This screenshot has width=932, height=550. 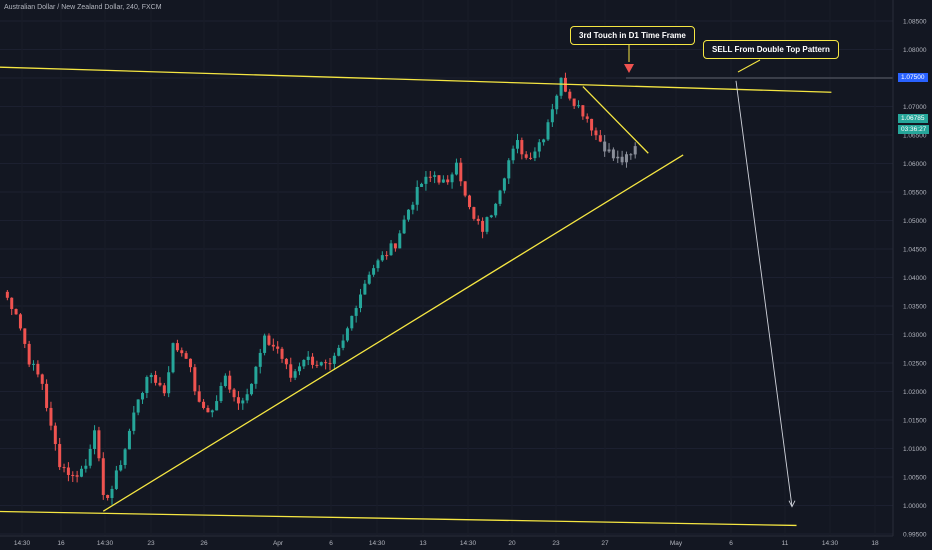 What do you see at coordinates (771, 49) in the screenshot?
I see `annotation-sell: SELL From Double Top Pattern` at bounding box center [771, 49].